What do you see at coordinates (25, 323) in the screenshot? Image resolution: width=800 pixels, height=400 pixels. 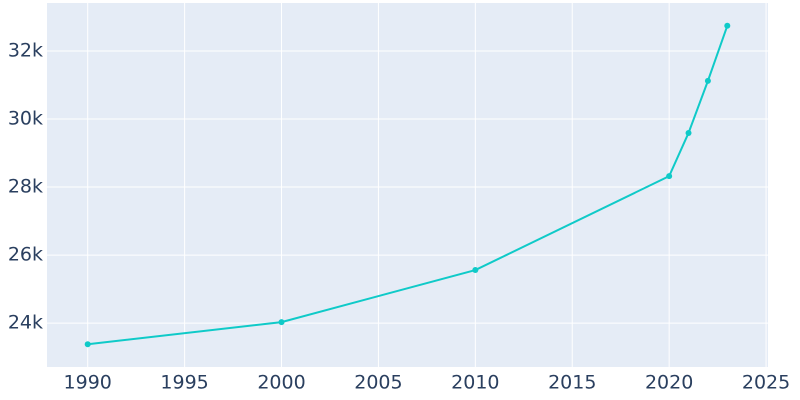 I see `y-tick-label: 24k` at bounding box center [25, 323].